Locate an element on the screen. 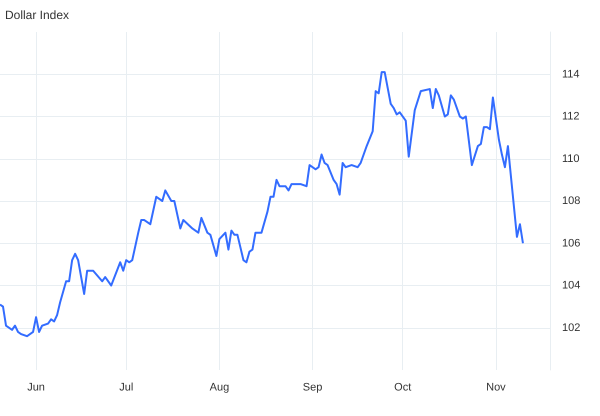  x-tick-label: Oct is located at coordinates (403, 388).